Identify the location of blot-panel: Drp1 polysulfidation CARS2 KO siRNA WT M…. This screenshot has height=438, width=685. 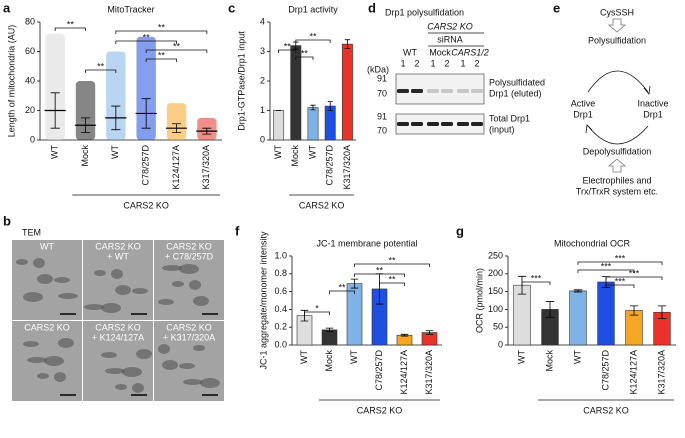
(456, 71).